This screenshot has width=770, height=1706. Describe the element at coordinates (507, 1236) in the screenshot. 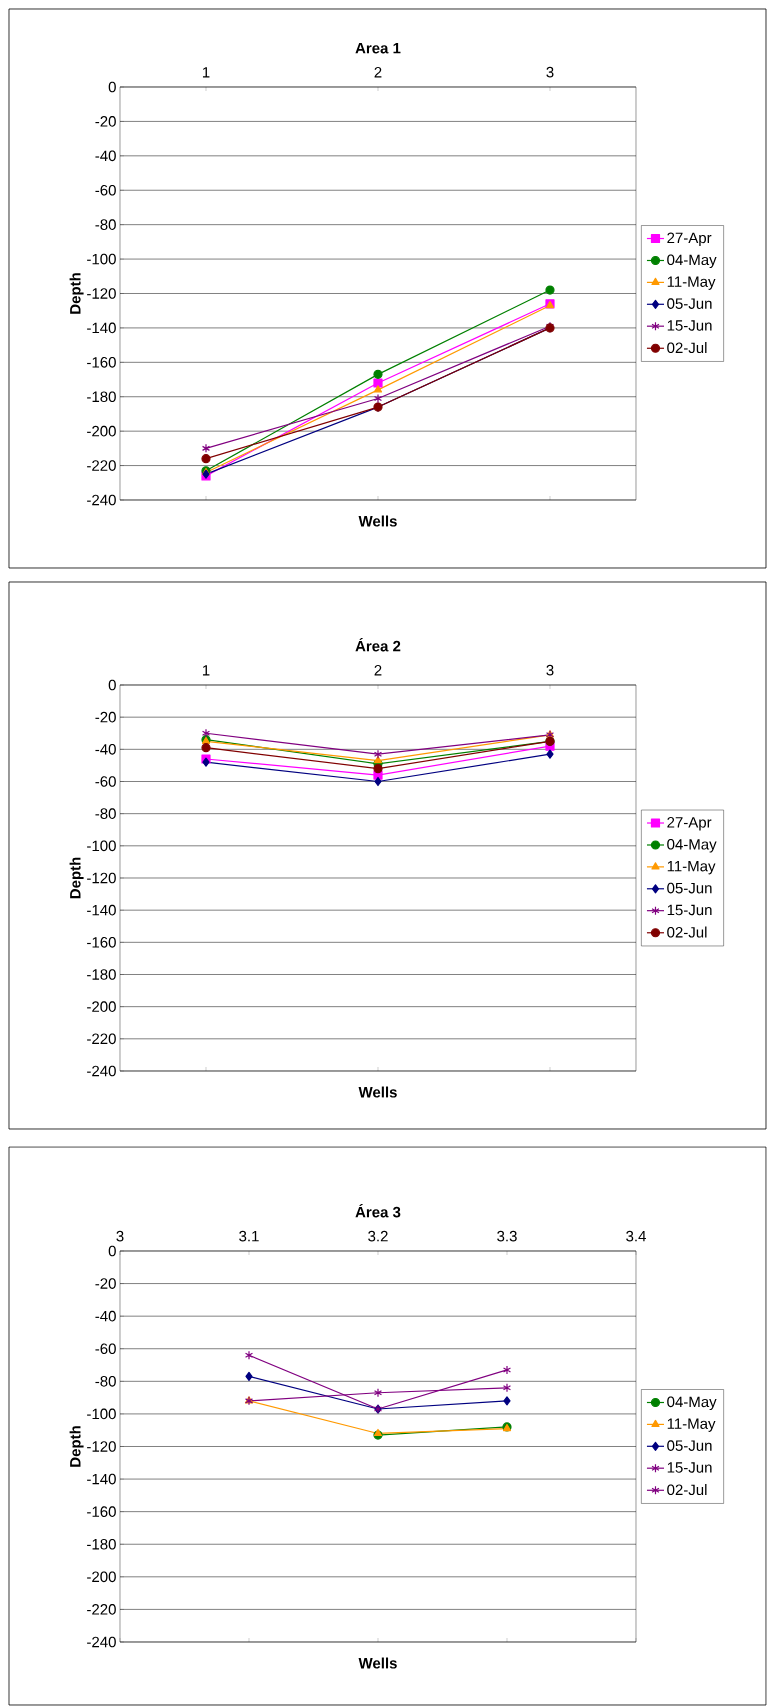

I see `x-tick-label: 3.3` at that location.